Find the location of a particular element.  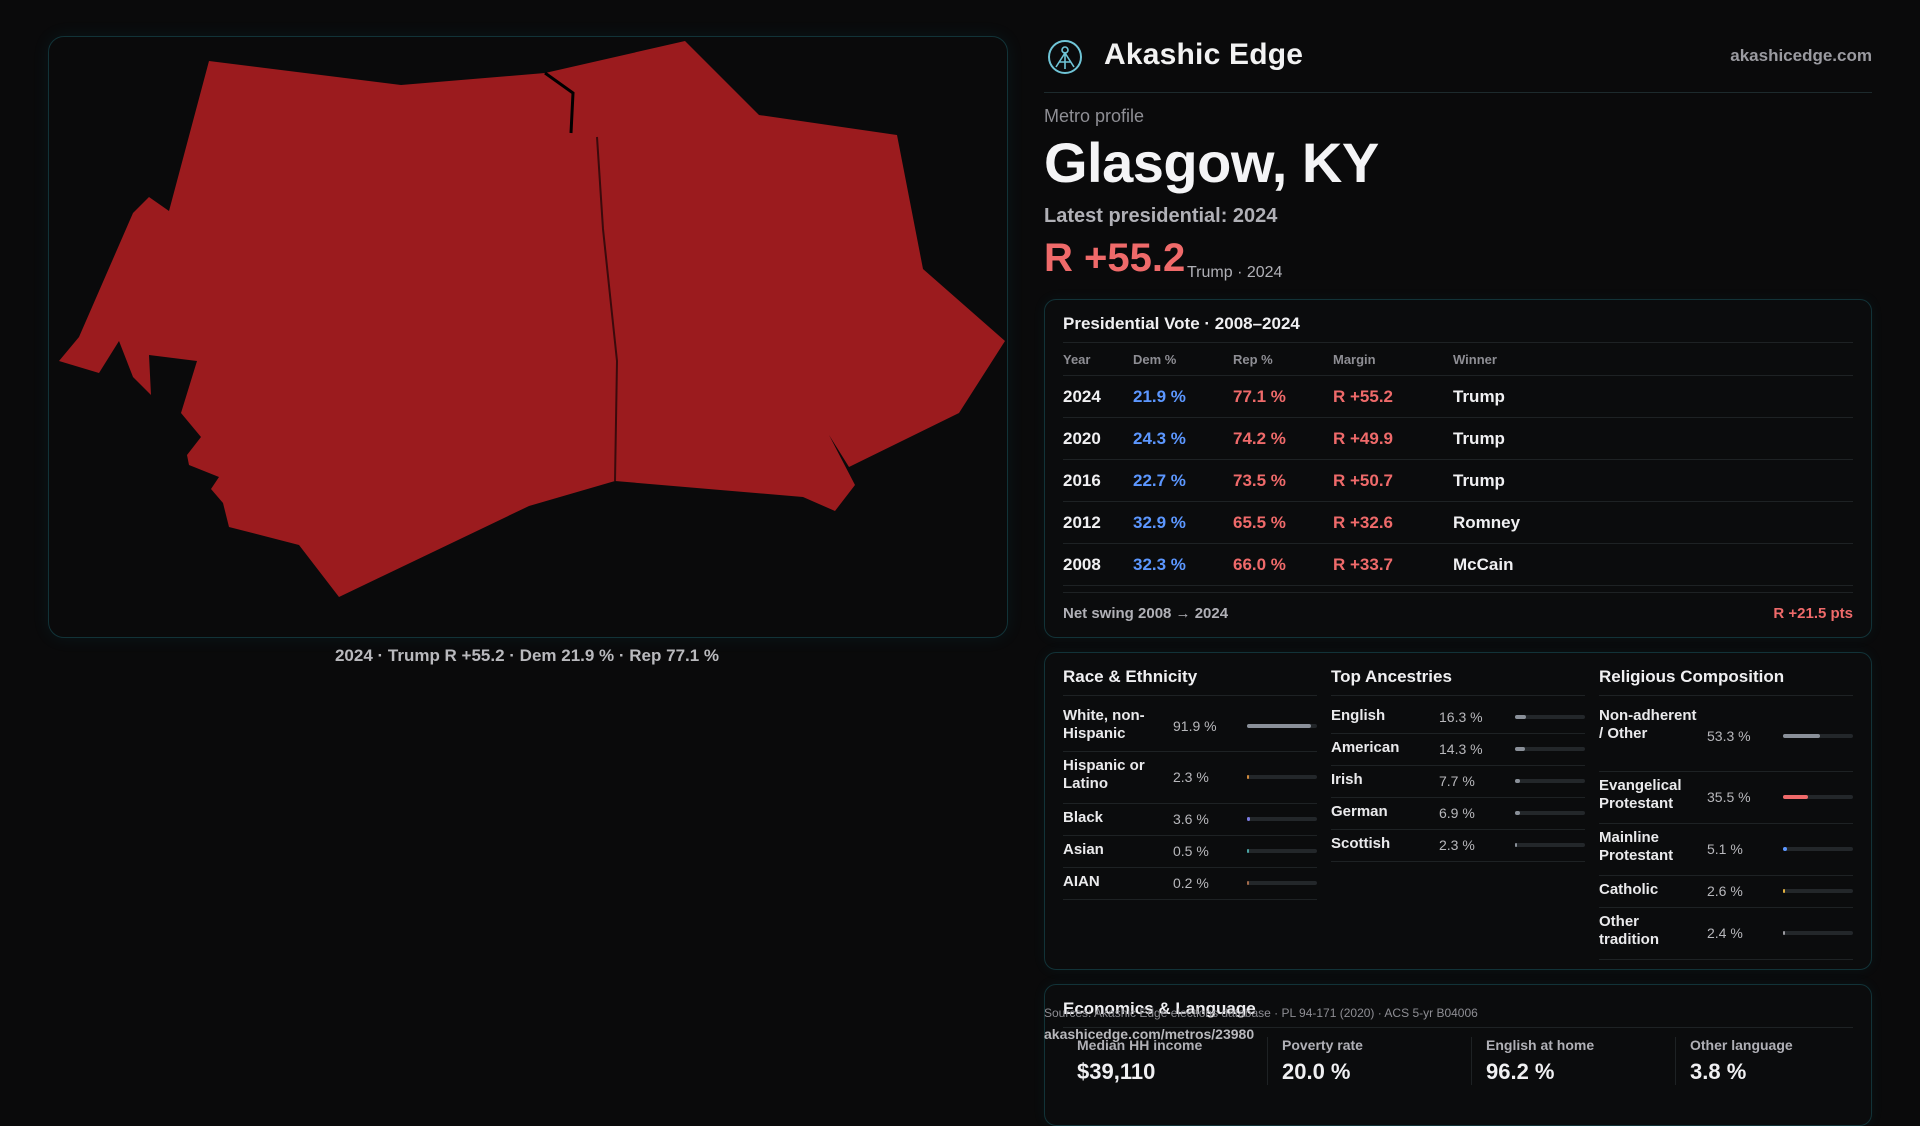

col-header-dem: Dem % is located at coordinates (1155, 359).